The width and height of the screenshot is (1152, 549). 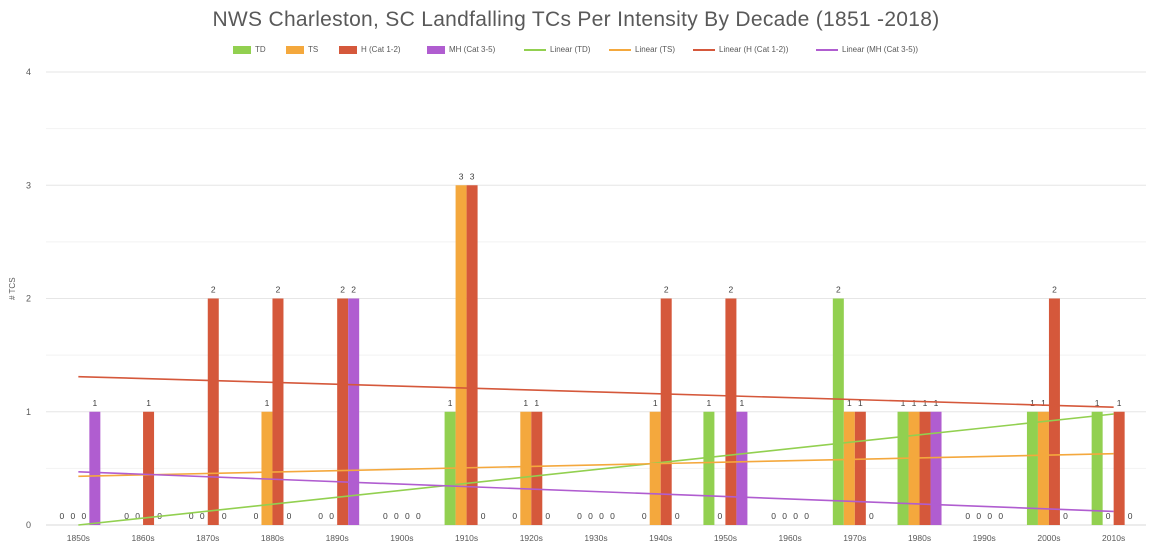 I want to click on x-tick-label: 1880s, so click(x=272, y=538).